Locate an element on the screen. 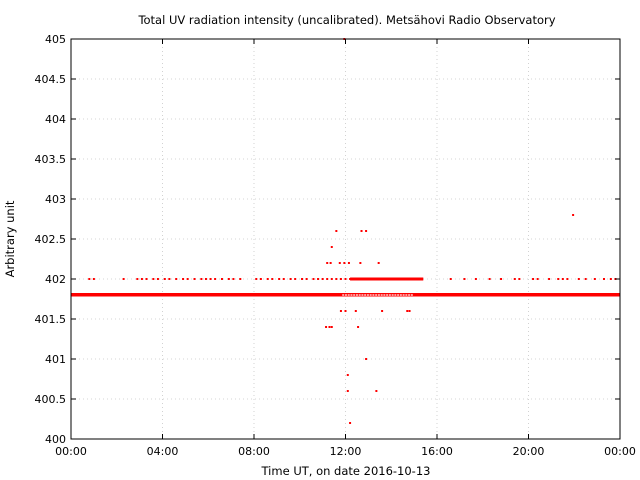 This screenshot has width=640, height=480. y-tick-label: 403 is located at coordinates (55, 199).